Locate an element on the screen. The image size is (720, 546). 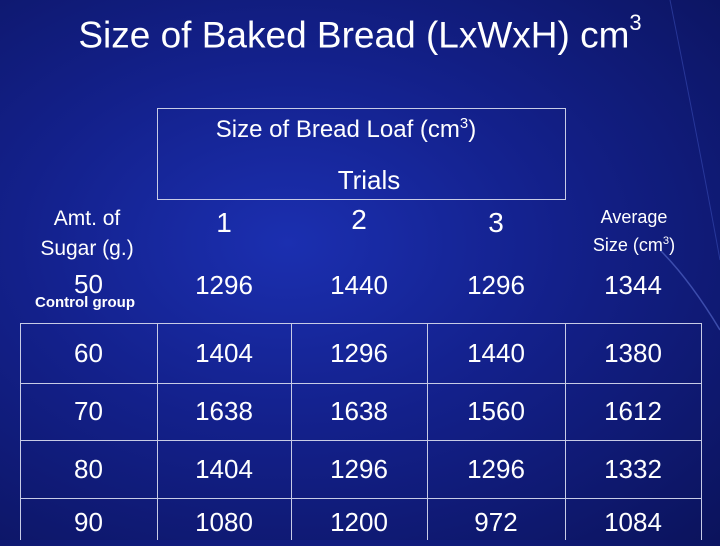
average-cell: 1380 is located at coordinates (633, 352).